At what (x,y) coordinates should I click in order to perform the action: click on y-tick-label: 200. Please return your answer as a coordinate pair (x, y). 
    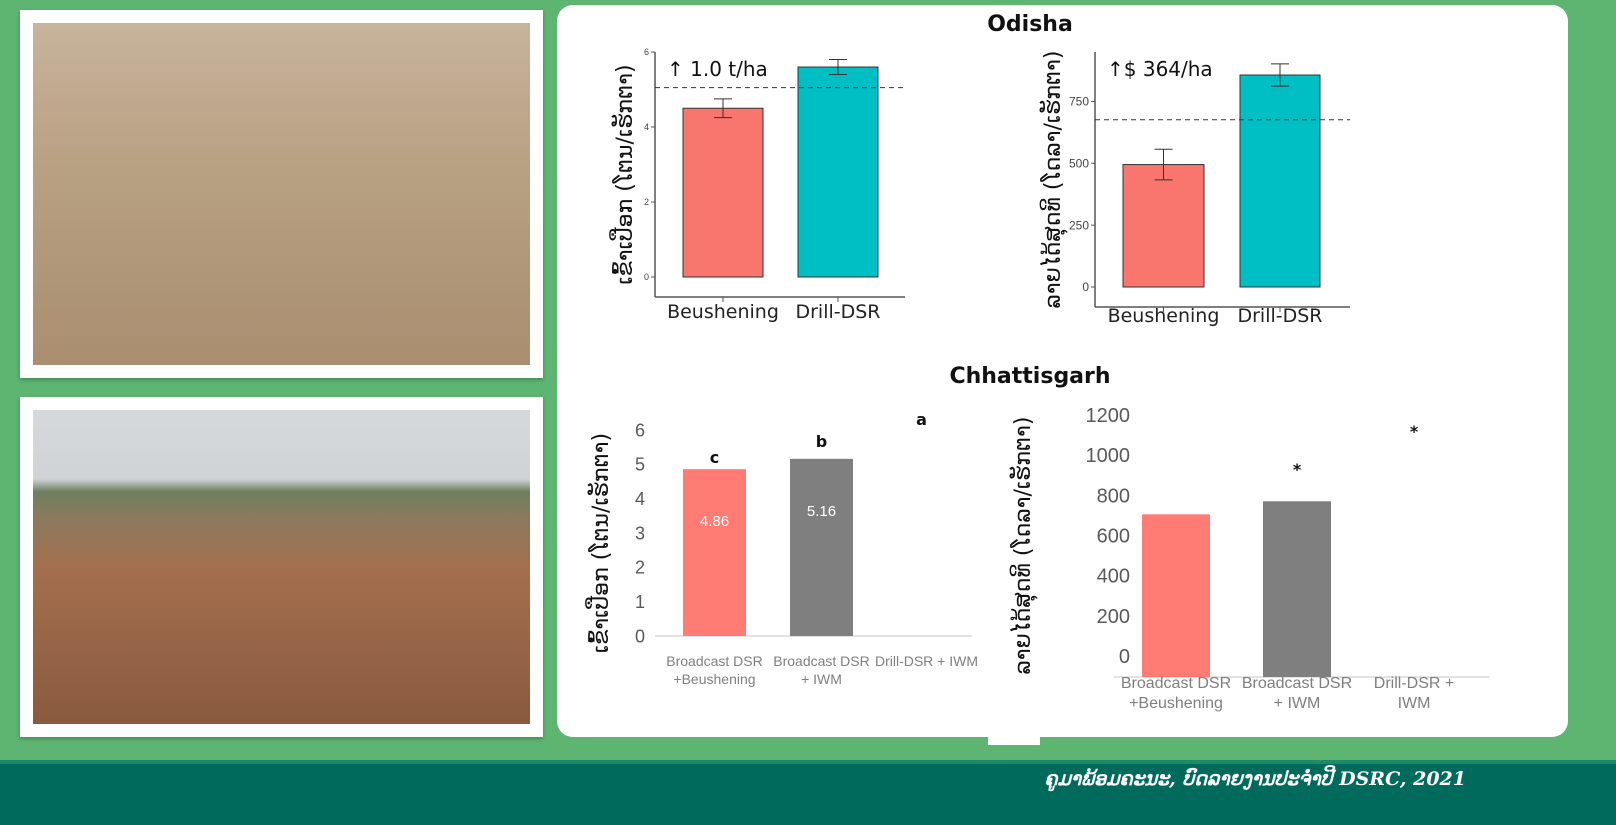
    Looking at the image, I should click on (1113, 617).